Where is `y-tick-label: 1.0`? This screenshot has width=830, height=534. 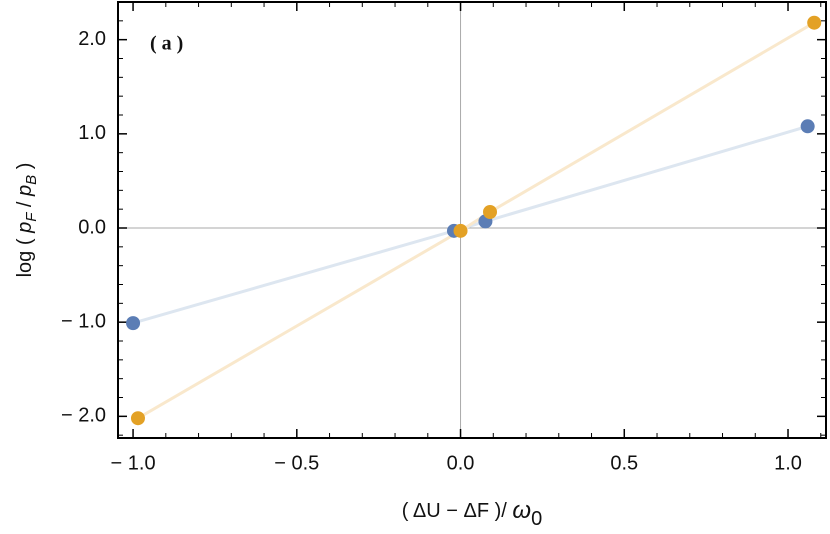
y-tick-label: 1.0 is located at coordinates (92, 133).